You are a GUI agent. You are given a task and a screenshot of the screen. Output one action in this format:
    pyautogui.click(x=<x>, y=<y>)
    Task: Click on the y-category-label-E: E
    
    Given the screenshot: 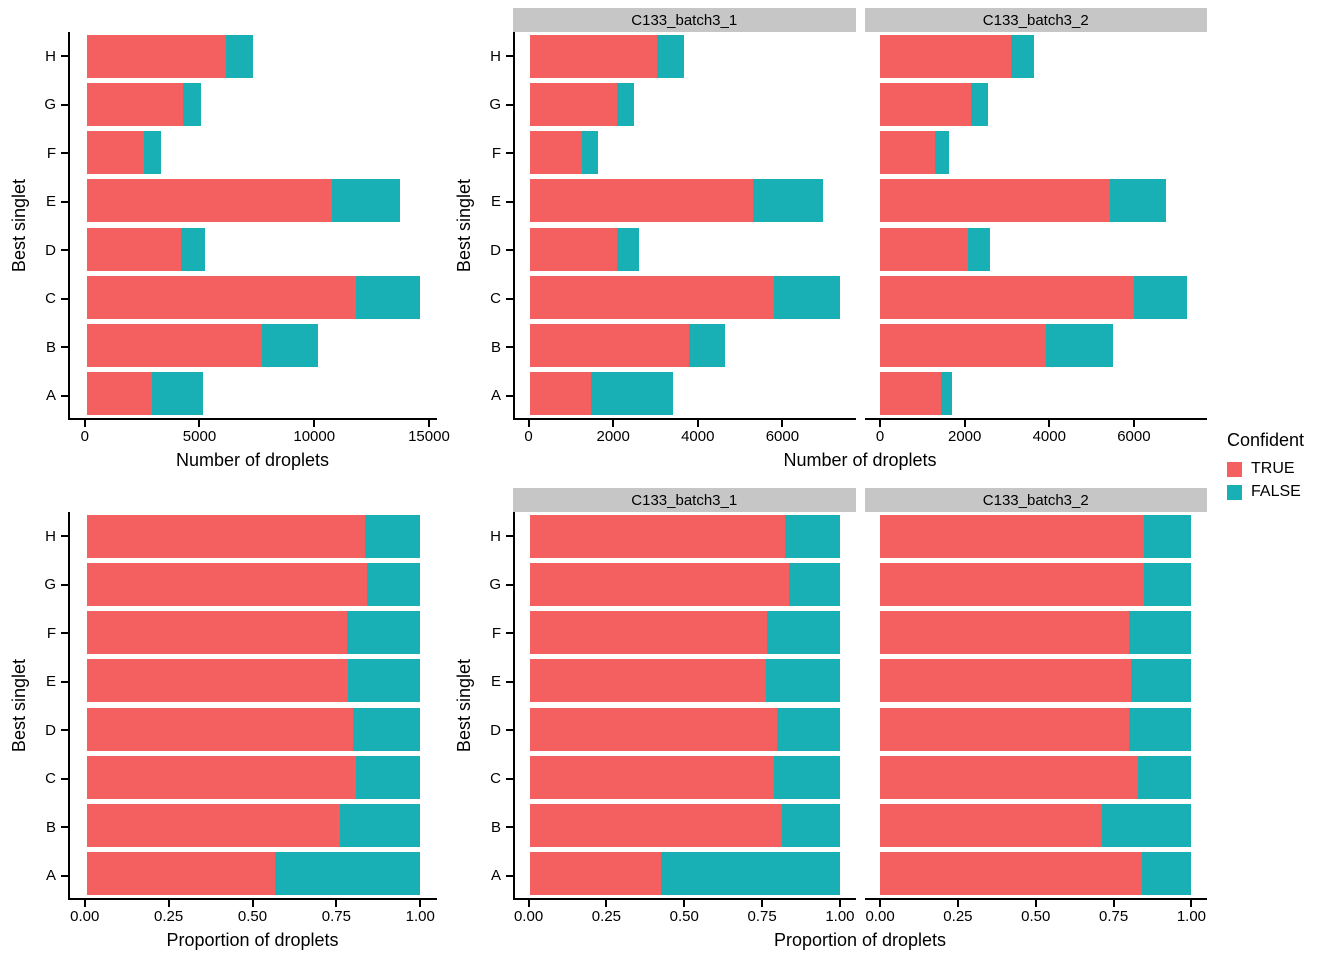 What is the action you would take?
    pyautogui.click(x=495, y=202)
    